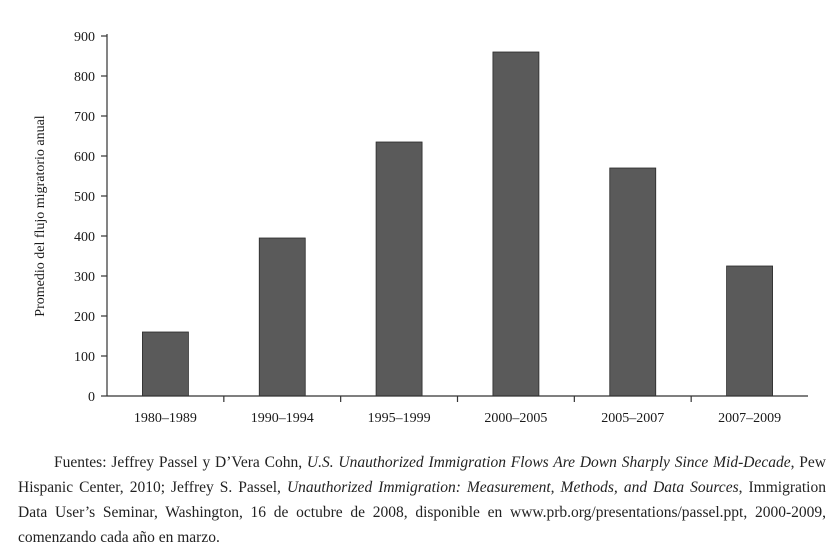 The width and height of the screenshot is (836, 550). Describe the element at coordinates (180, 462) in the screenshot. I see `source-part-1: Fuentes: Jeffrey Passel y D’Vera Cohn,` at that location.